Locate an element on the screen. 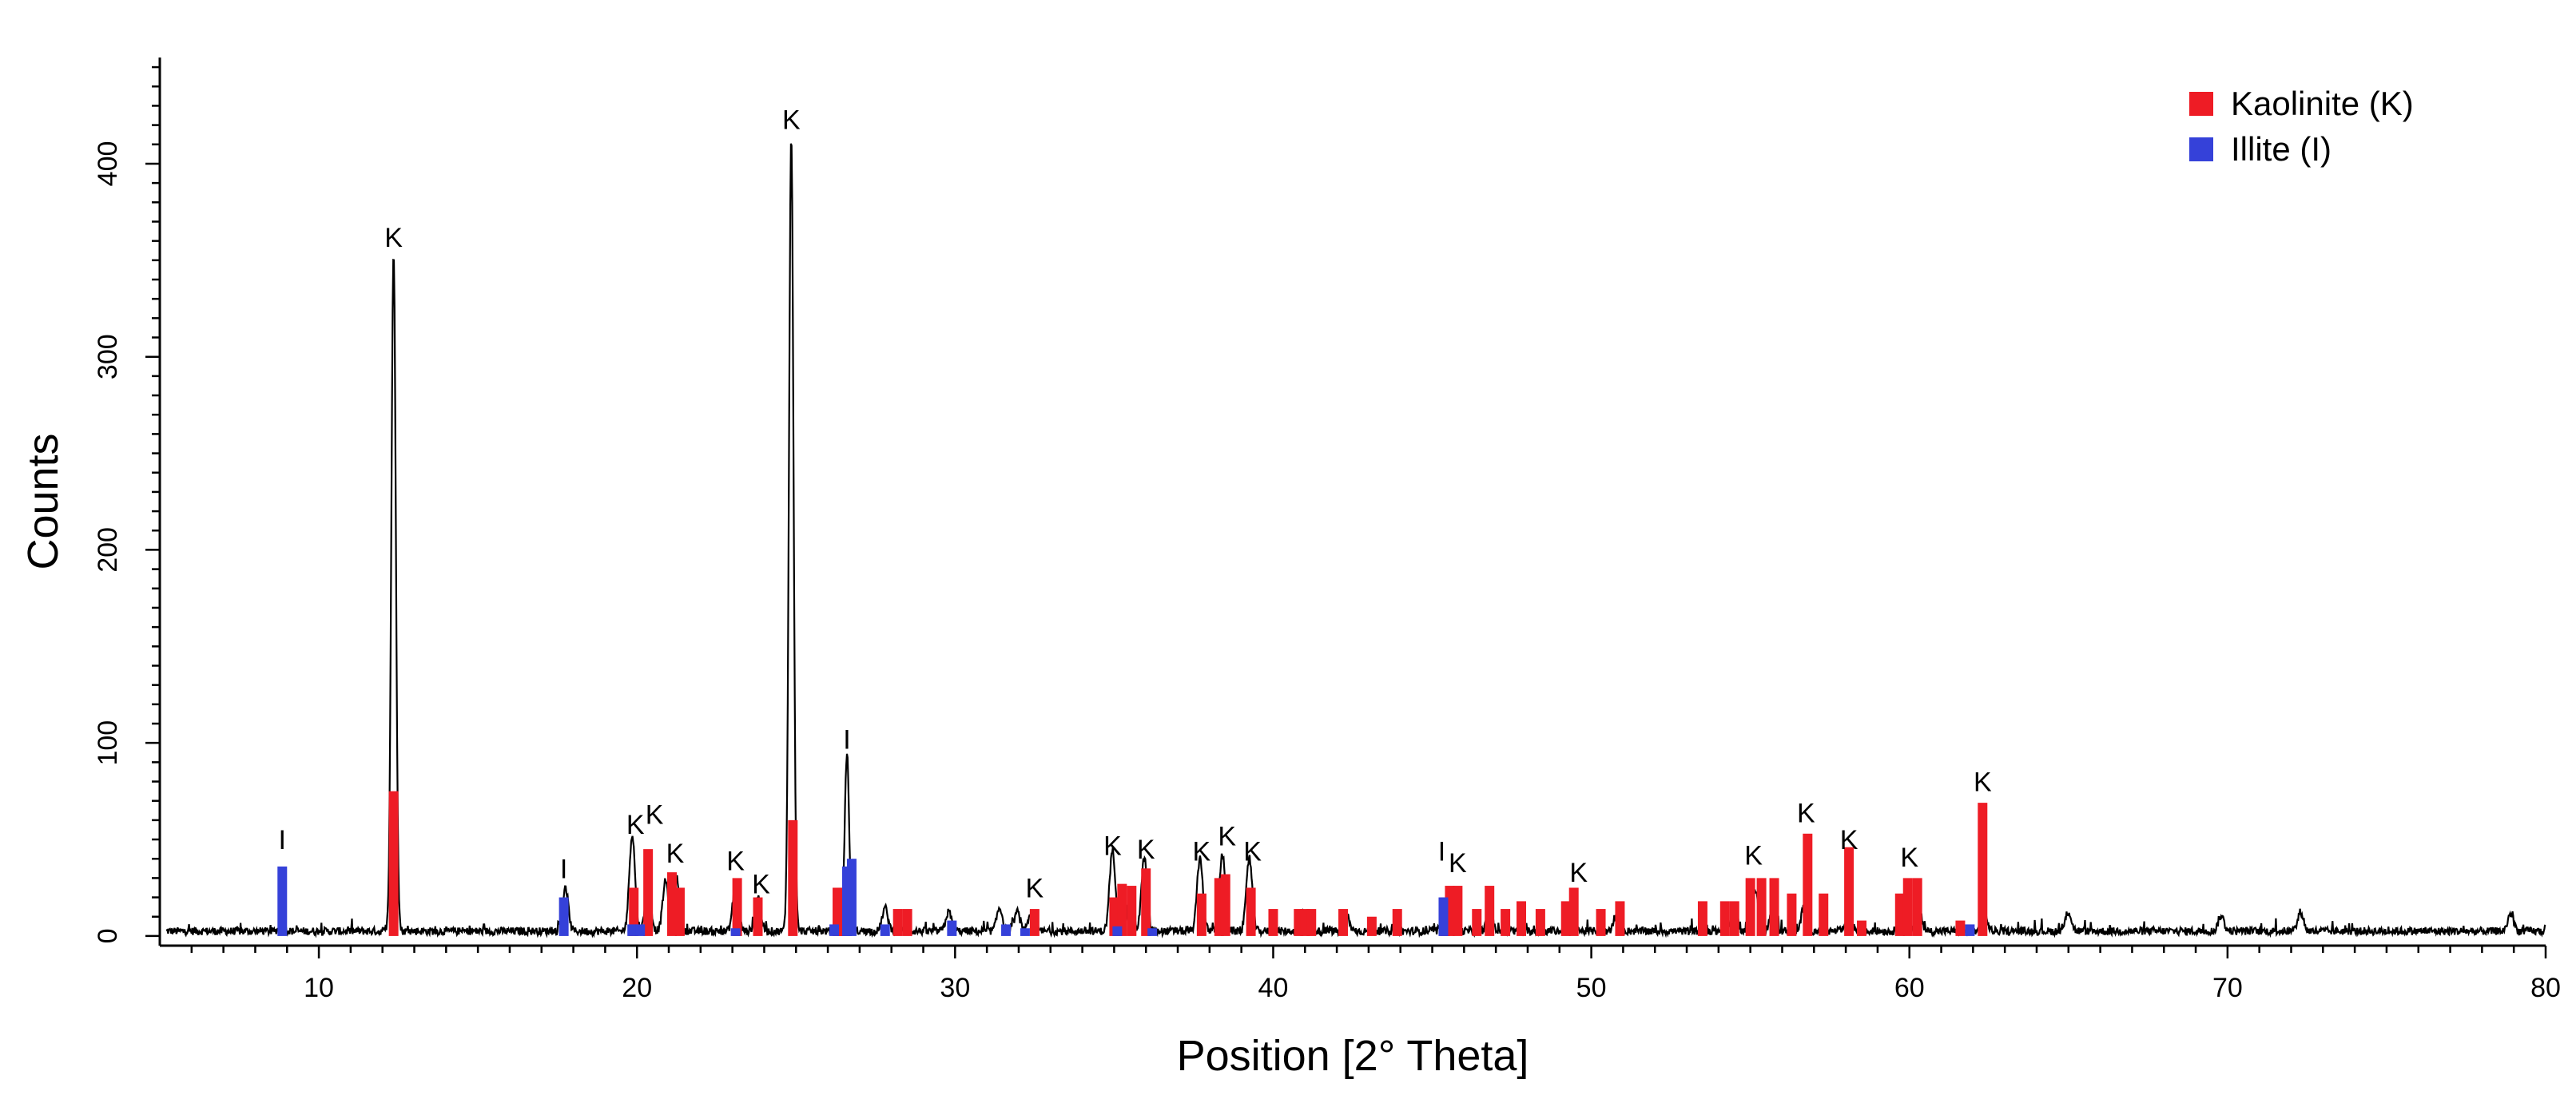 The image size is (2576, 1099). x-tick-label: 50 is located at coordinates (1591, 988).